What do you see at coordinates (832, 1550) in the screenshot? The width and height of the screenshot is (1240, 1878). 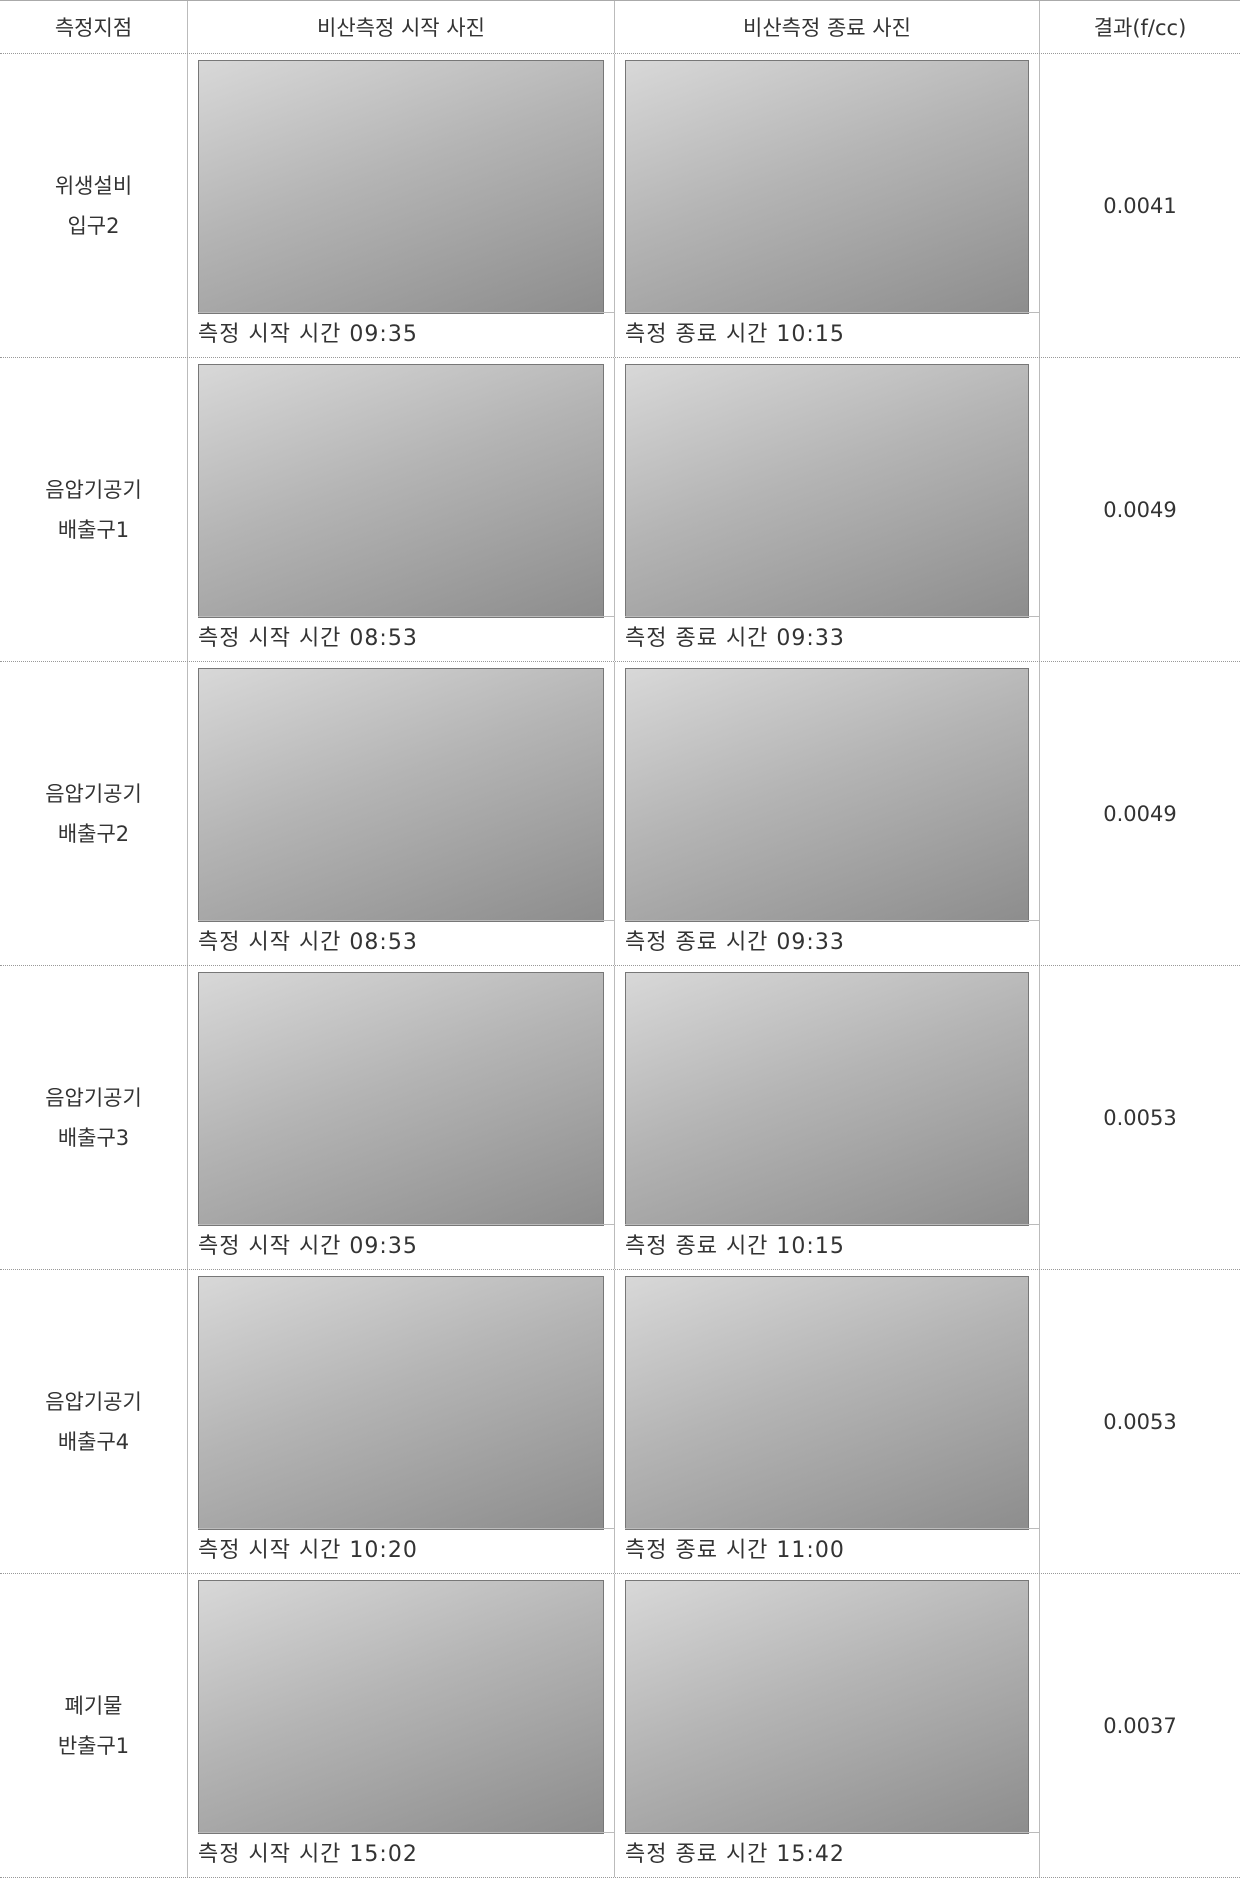 I see `end-caption: 측정 종료 시간 11:00` at bounding box center [832, 1550].